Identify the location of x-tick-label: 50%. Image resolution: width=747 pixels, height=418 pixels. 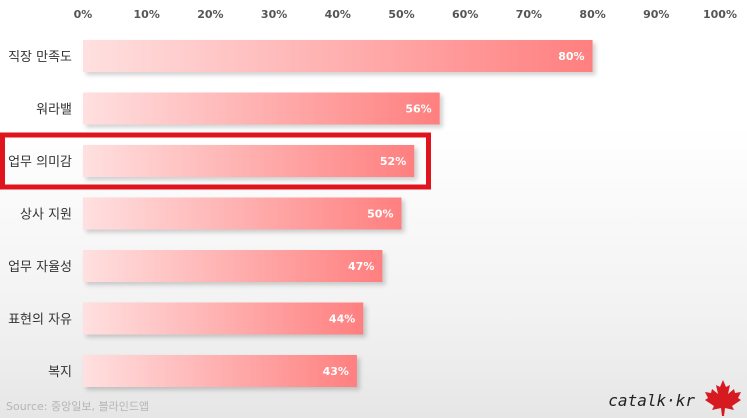
(401, 14).